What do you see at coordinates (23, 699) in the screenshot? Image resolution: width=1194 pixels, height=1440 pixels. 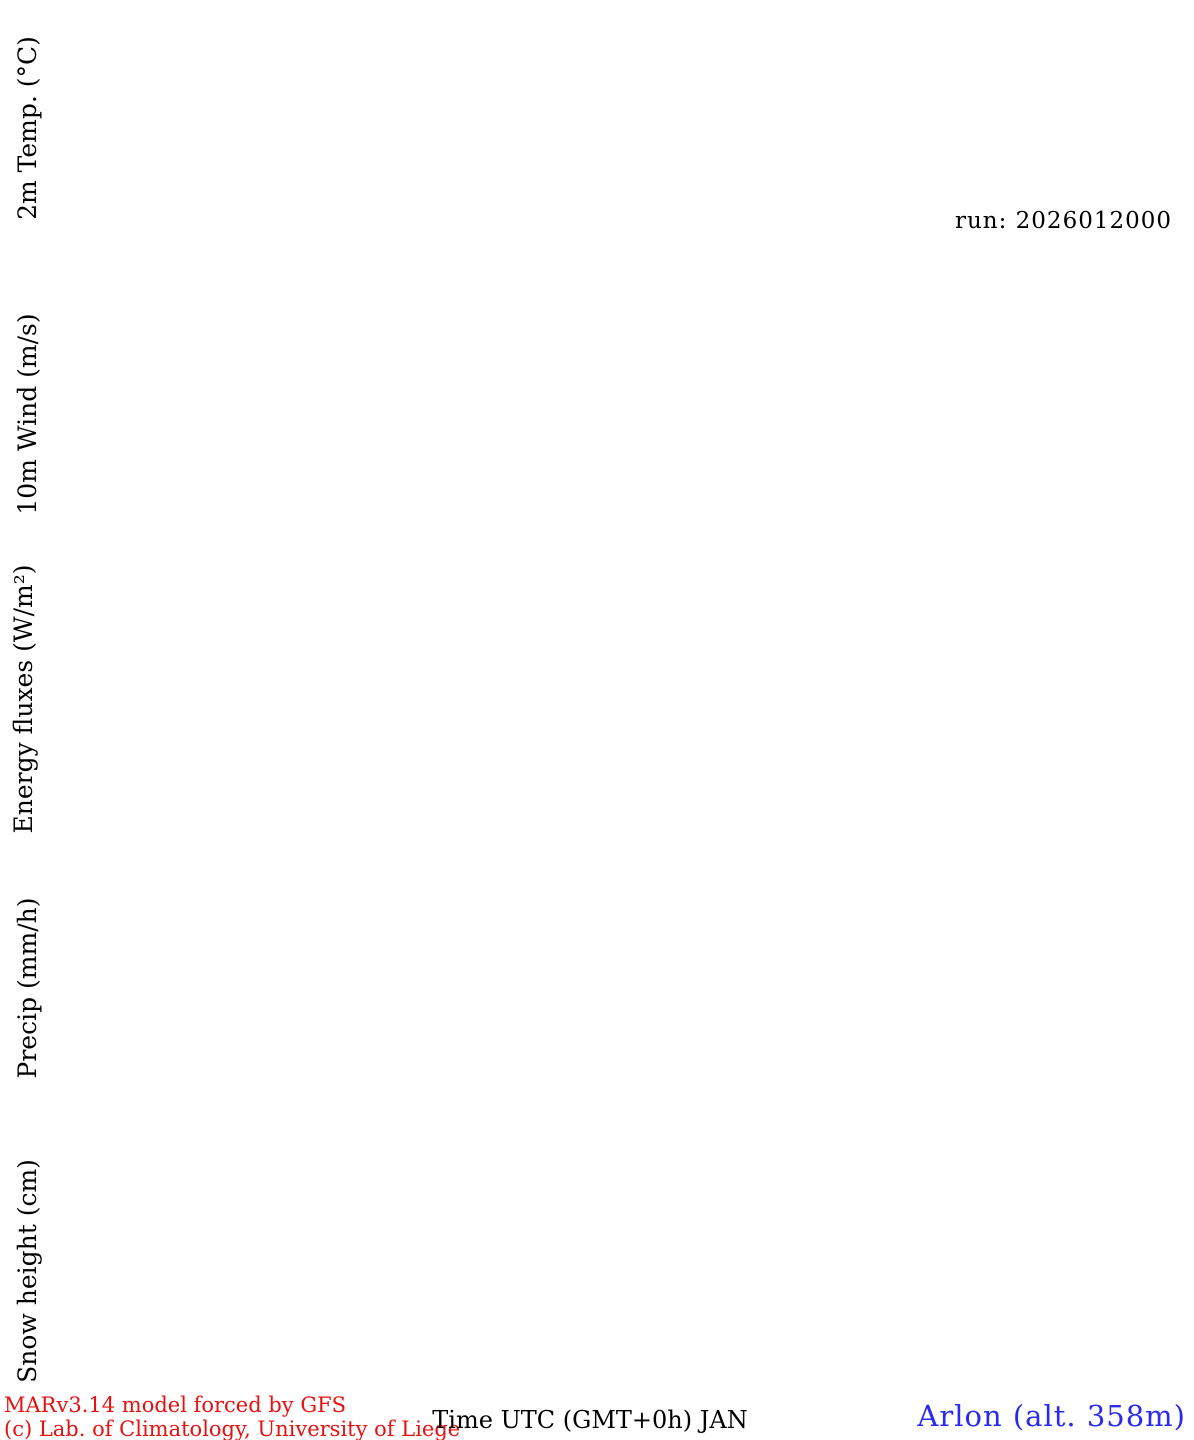 I see `y-axis-title-energy: Energy fluxes (W/m²)` at bounding box center [23, 699].